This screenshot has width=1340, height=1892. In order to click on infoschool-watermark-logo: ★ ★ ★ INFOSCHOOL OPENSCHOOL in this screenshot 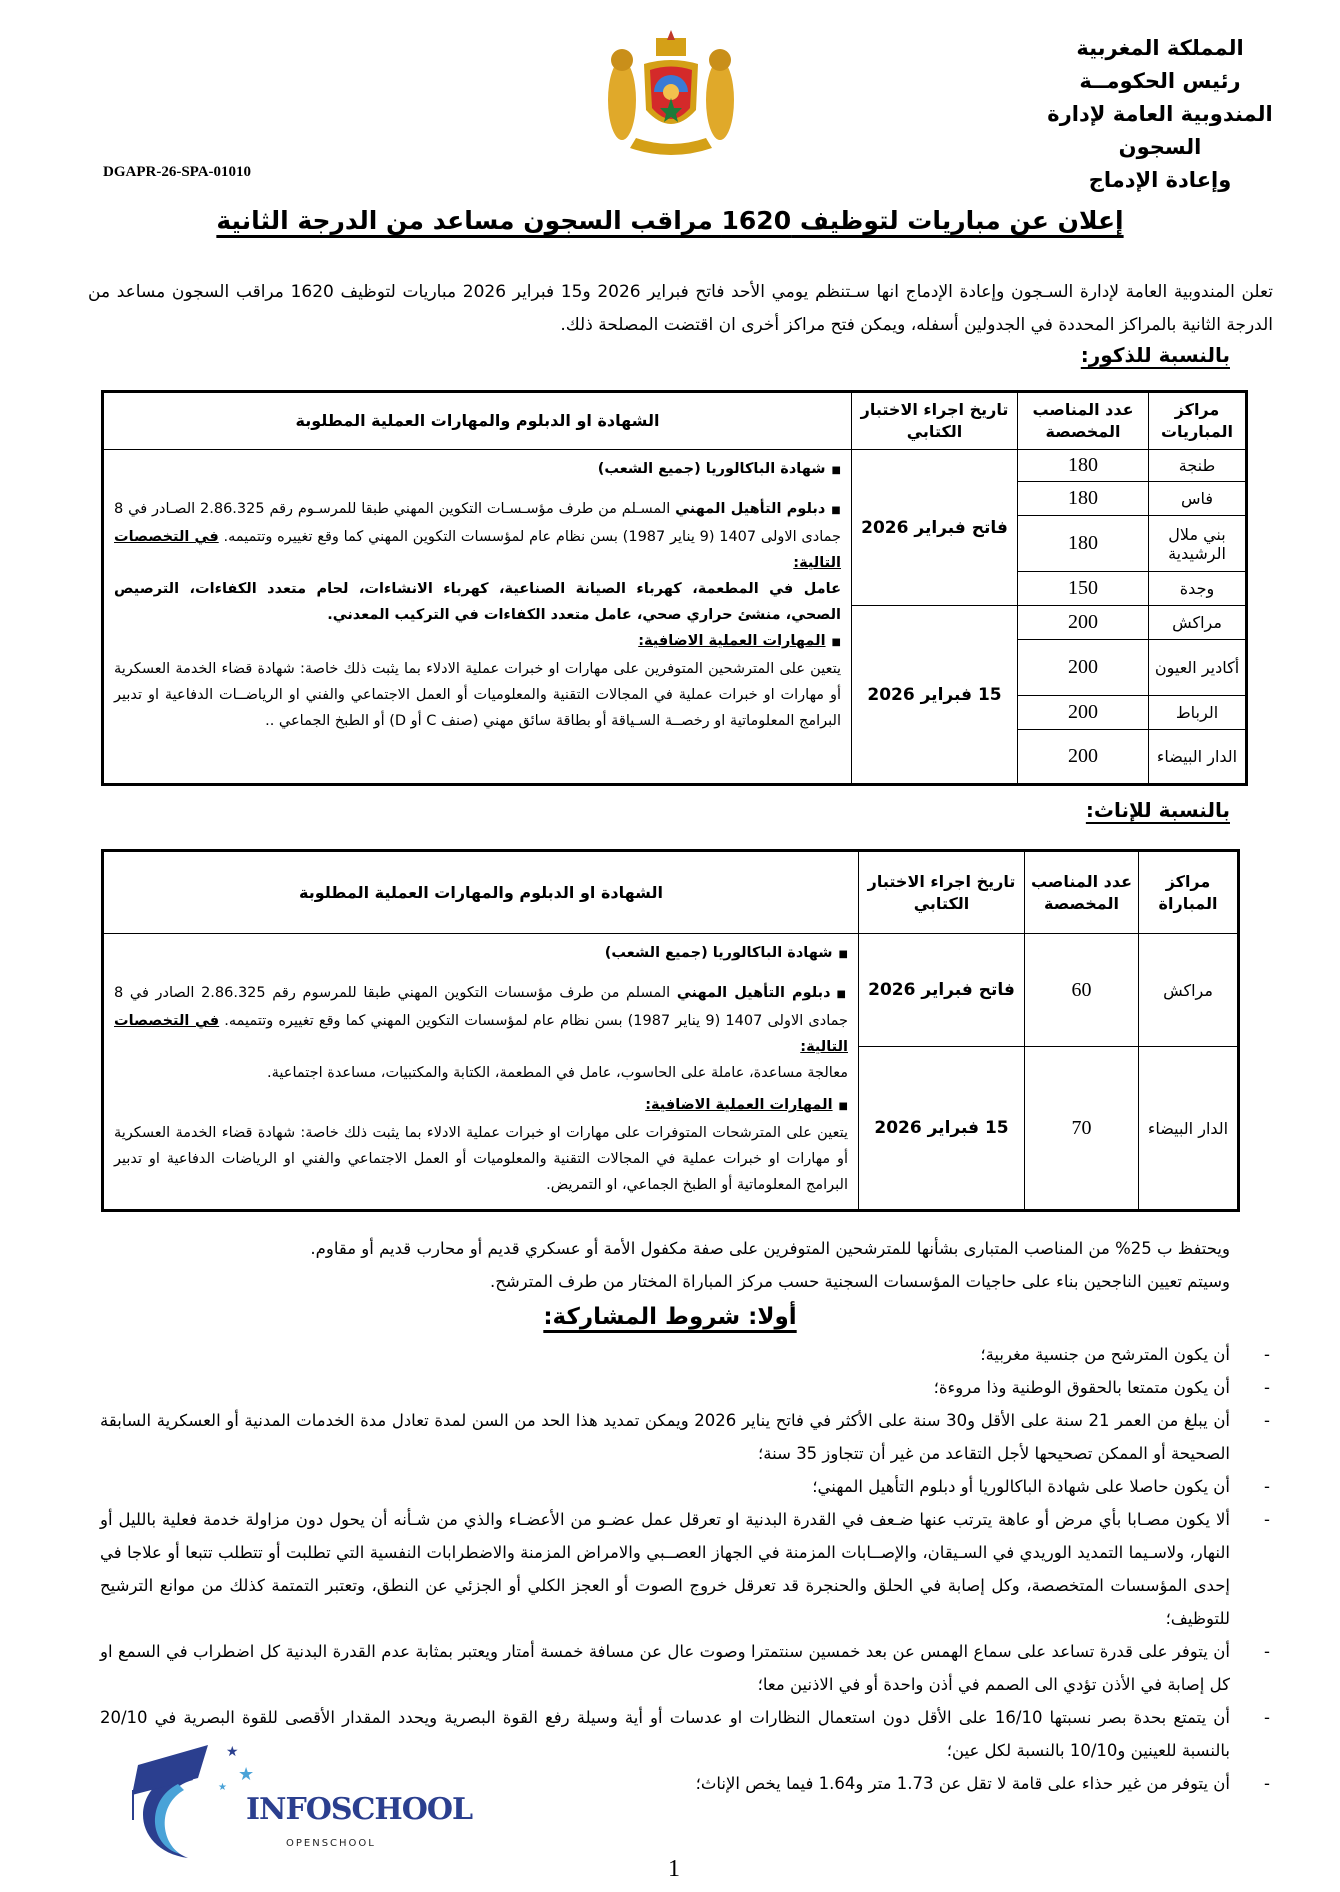, I will do `click(303, 1800)`.